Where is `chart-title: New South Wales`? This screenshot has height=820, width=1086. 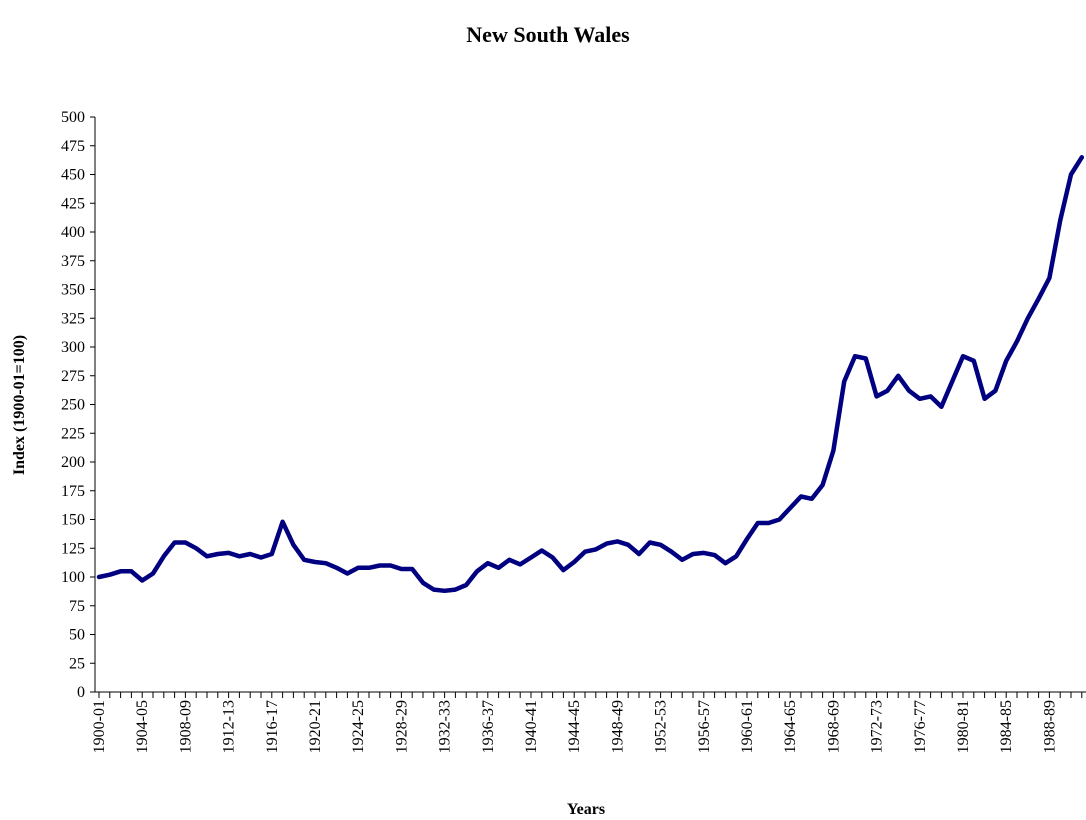
chart-title: New South Wales is located at coordinates (548, 34).